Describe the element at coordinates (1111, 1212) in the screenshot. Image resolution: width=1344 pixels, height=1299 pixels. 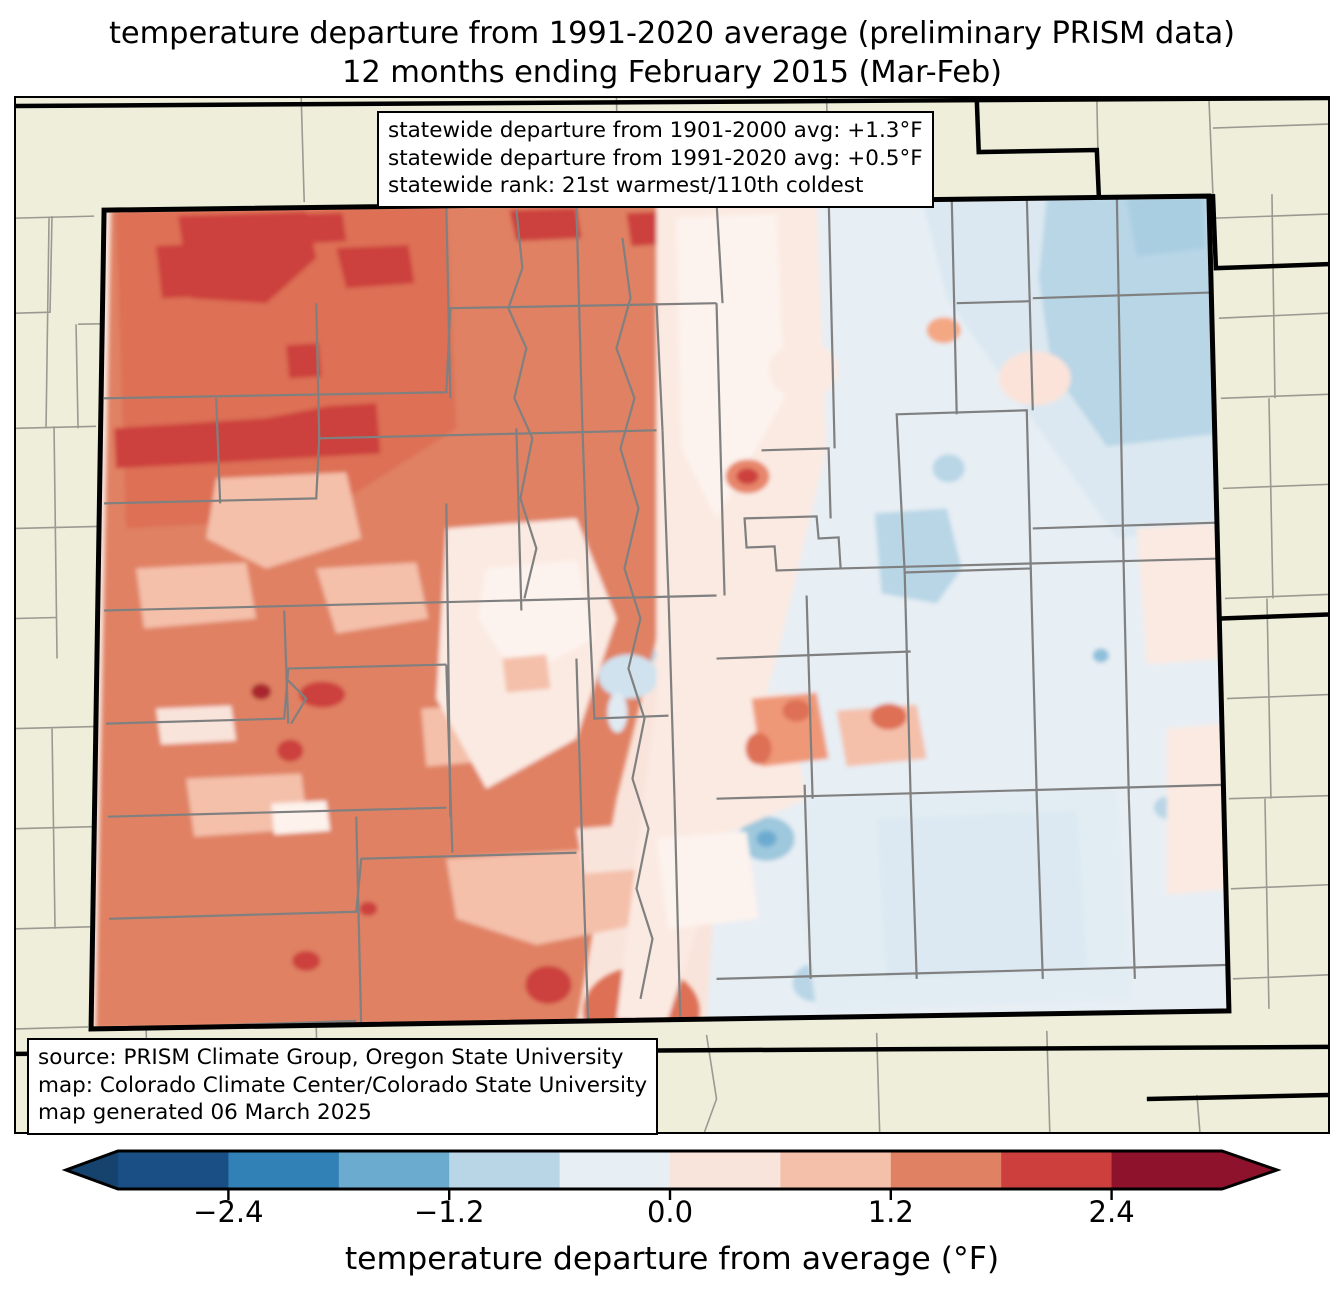
I see `colorbar-tick-label: 2.4` at that location.